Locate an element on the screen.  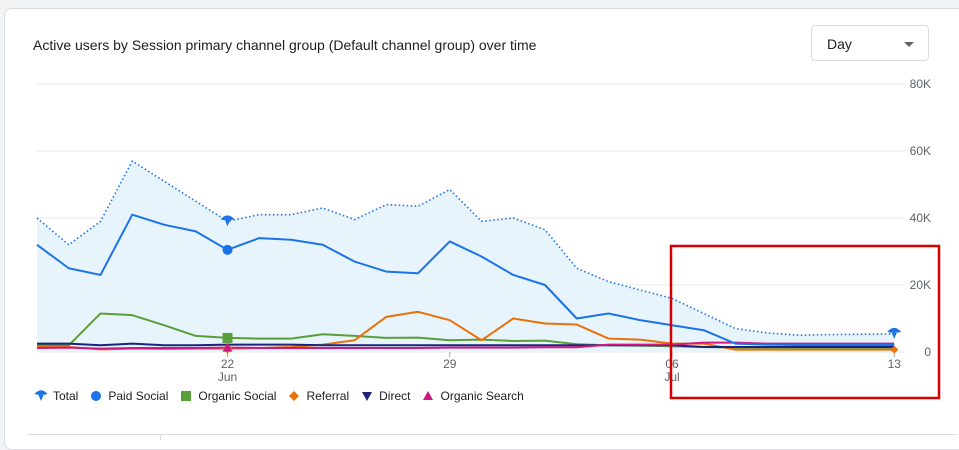
referral-legend-icon is located at coordinates (294, 396).